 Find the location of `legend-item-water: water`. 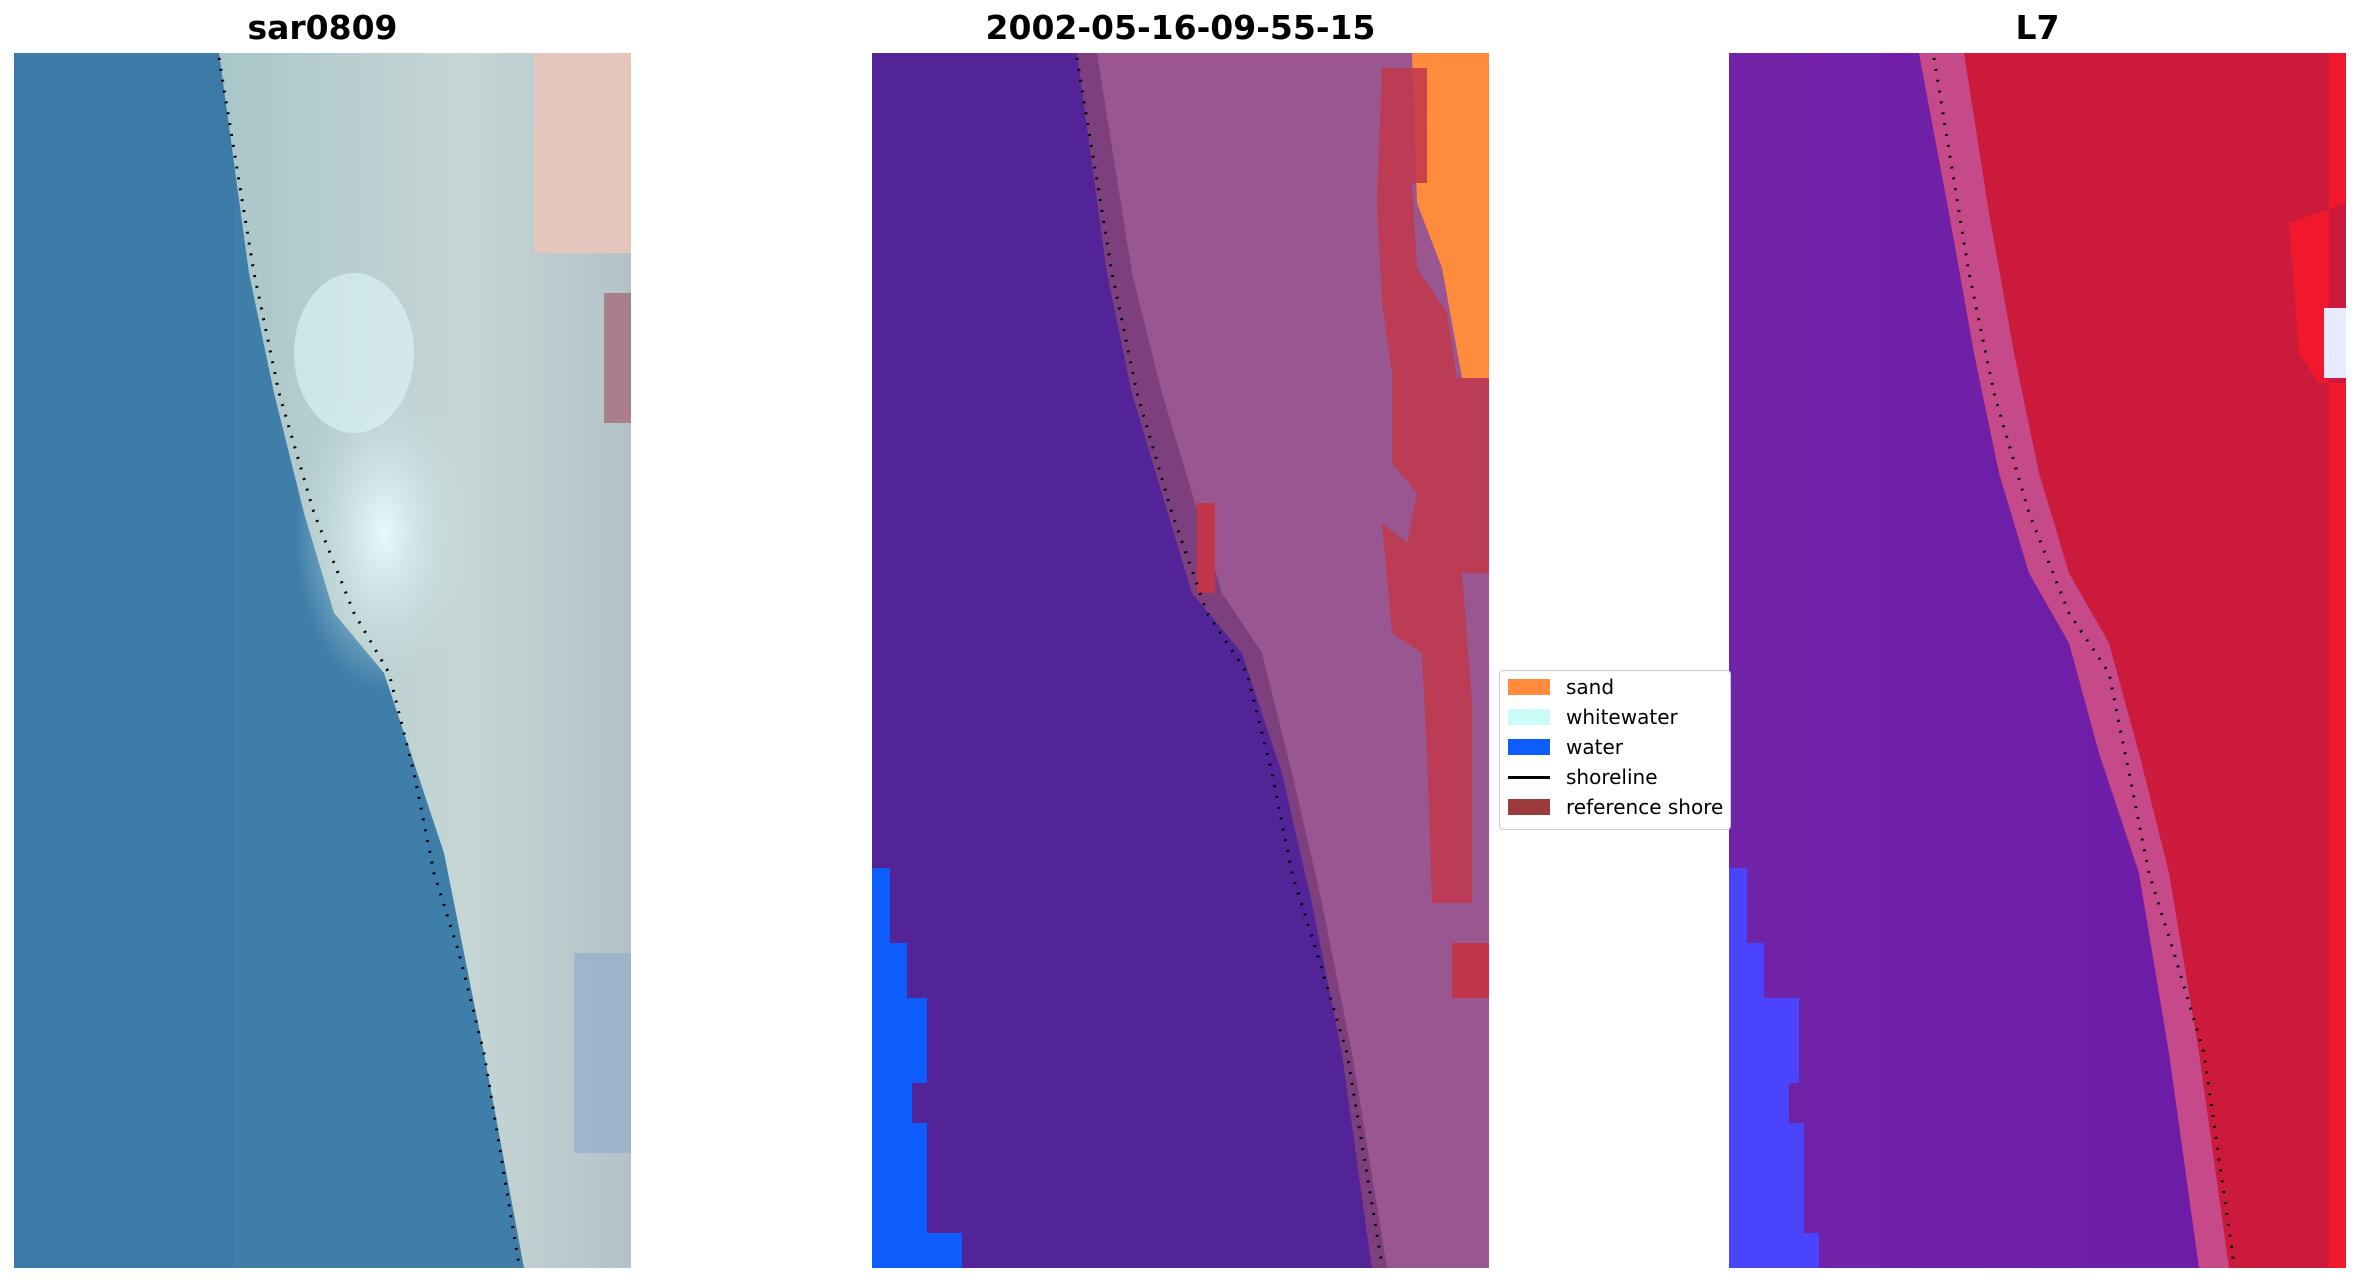

legend-item-water: water is located at coordinates (1565, 747).